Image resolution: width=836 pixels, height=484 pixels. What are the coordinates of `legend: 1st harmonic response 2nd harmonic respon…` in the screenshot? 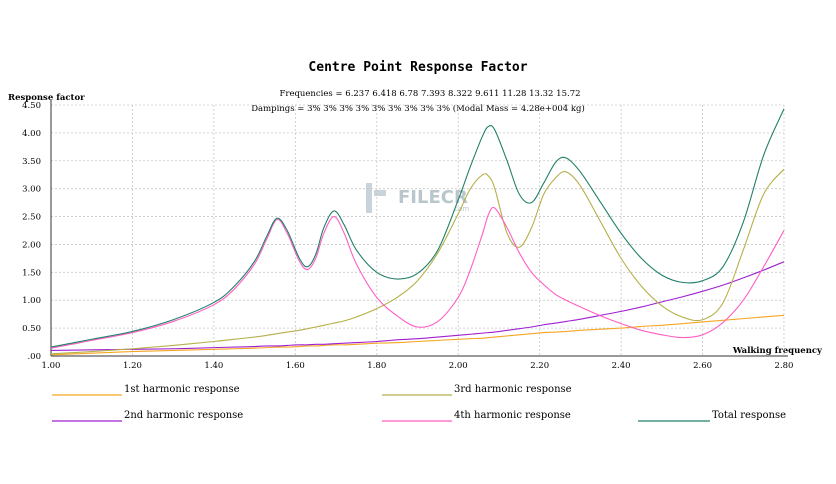 It's located at (419, 403).